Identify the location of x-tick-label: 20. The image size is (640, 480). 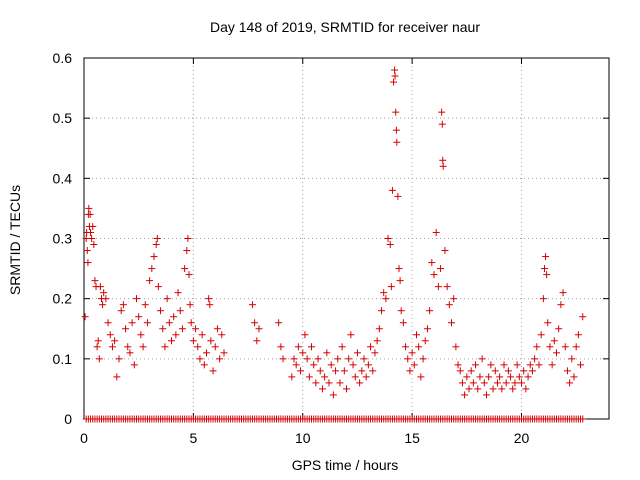
(522, 438).